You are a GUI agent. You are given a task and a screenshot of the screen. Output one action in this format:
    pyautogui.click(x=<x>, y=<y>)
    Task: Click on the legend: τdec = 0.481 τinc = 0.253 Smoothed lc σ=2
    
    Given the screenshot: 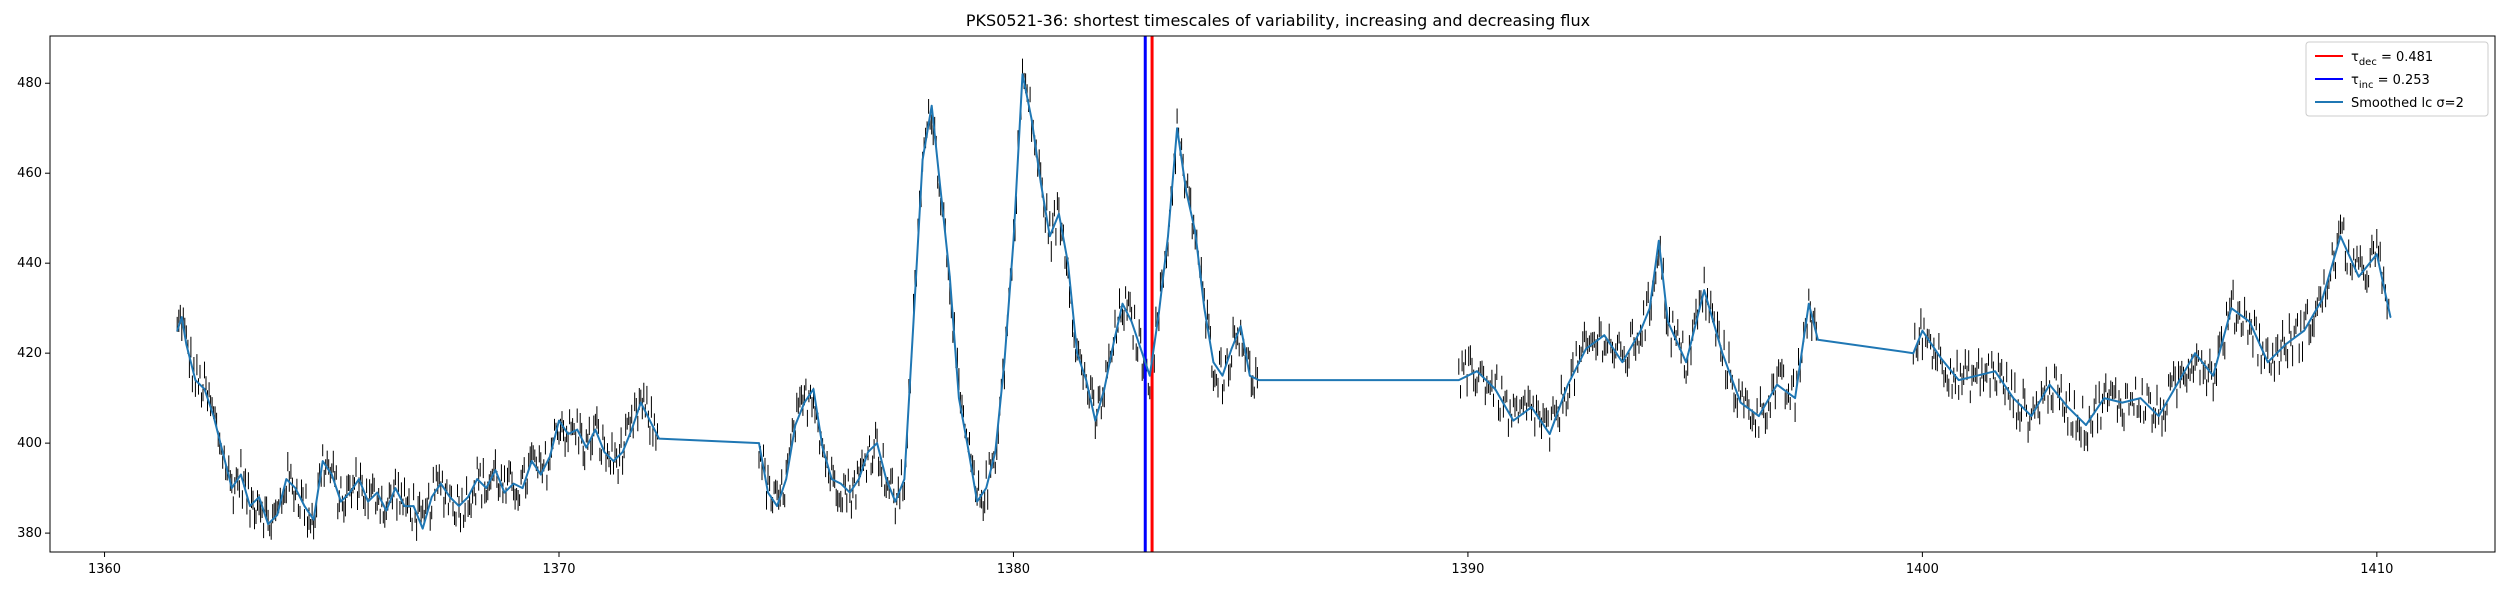 What is the action you would take?
    pyautogui.click(x=2397, y=79)
    